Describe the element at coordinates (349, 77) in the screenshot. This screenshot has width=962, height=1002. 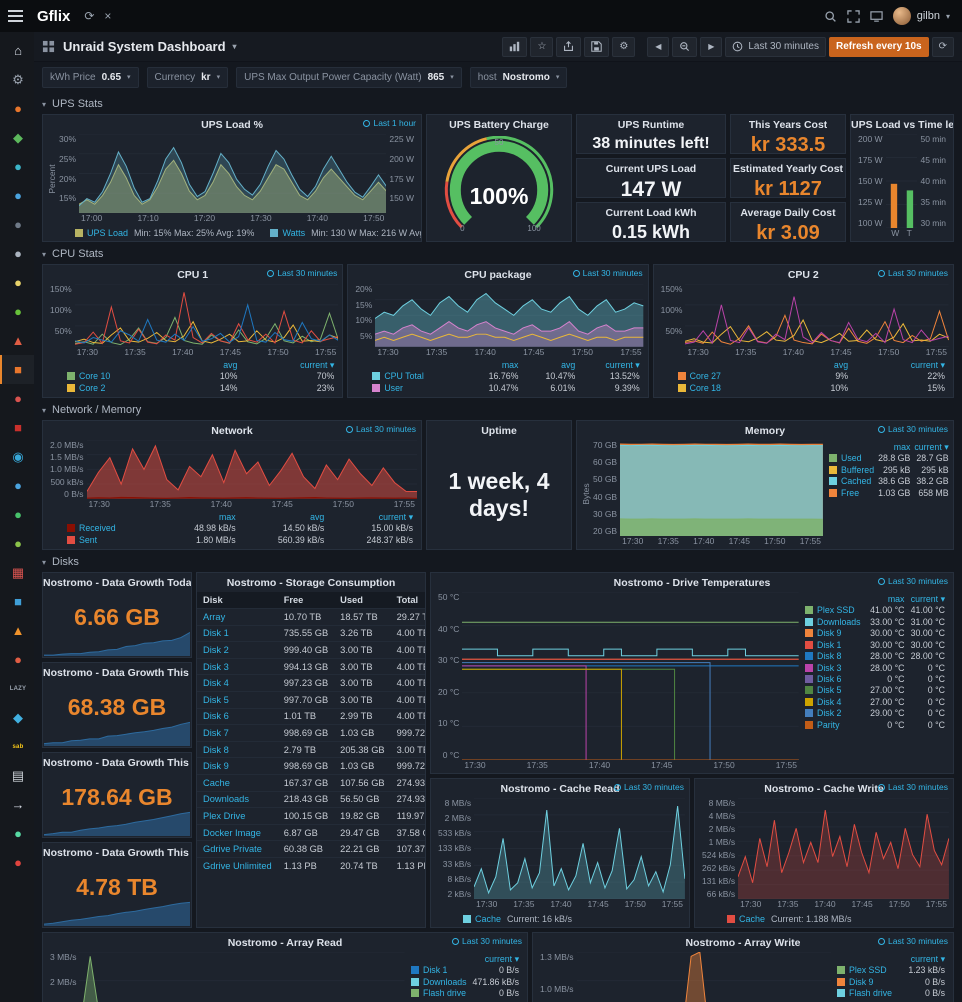
I see `variable-dropdown-3: UPS Max Output Power Capacity (Watt) 865 ▾` at that location.